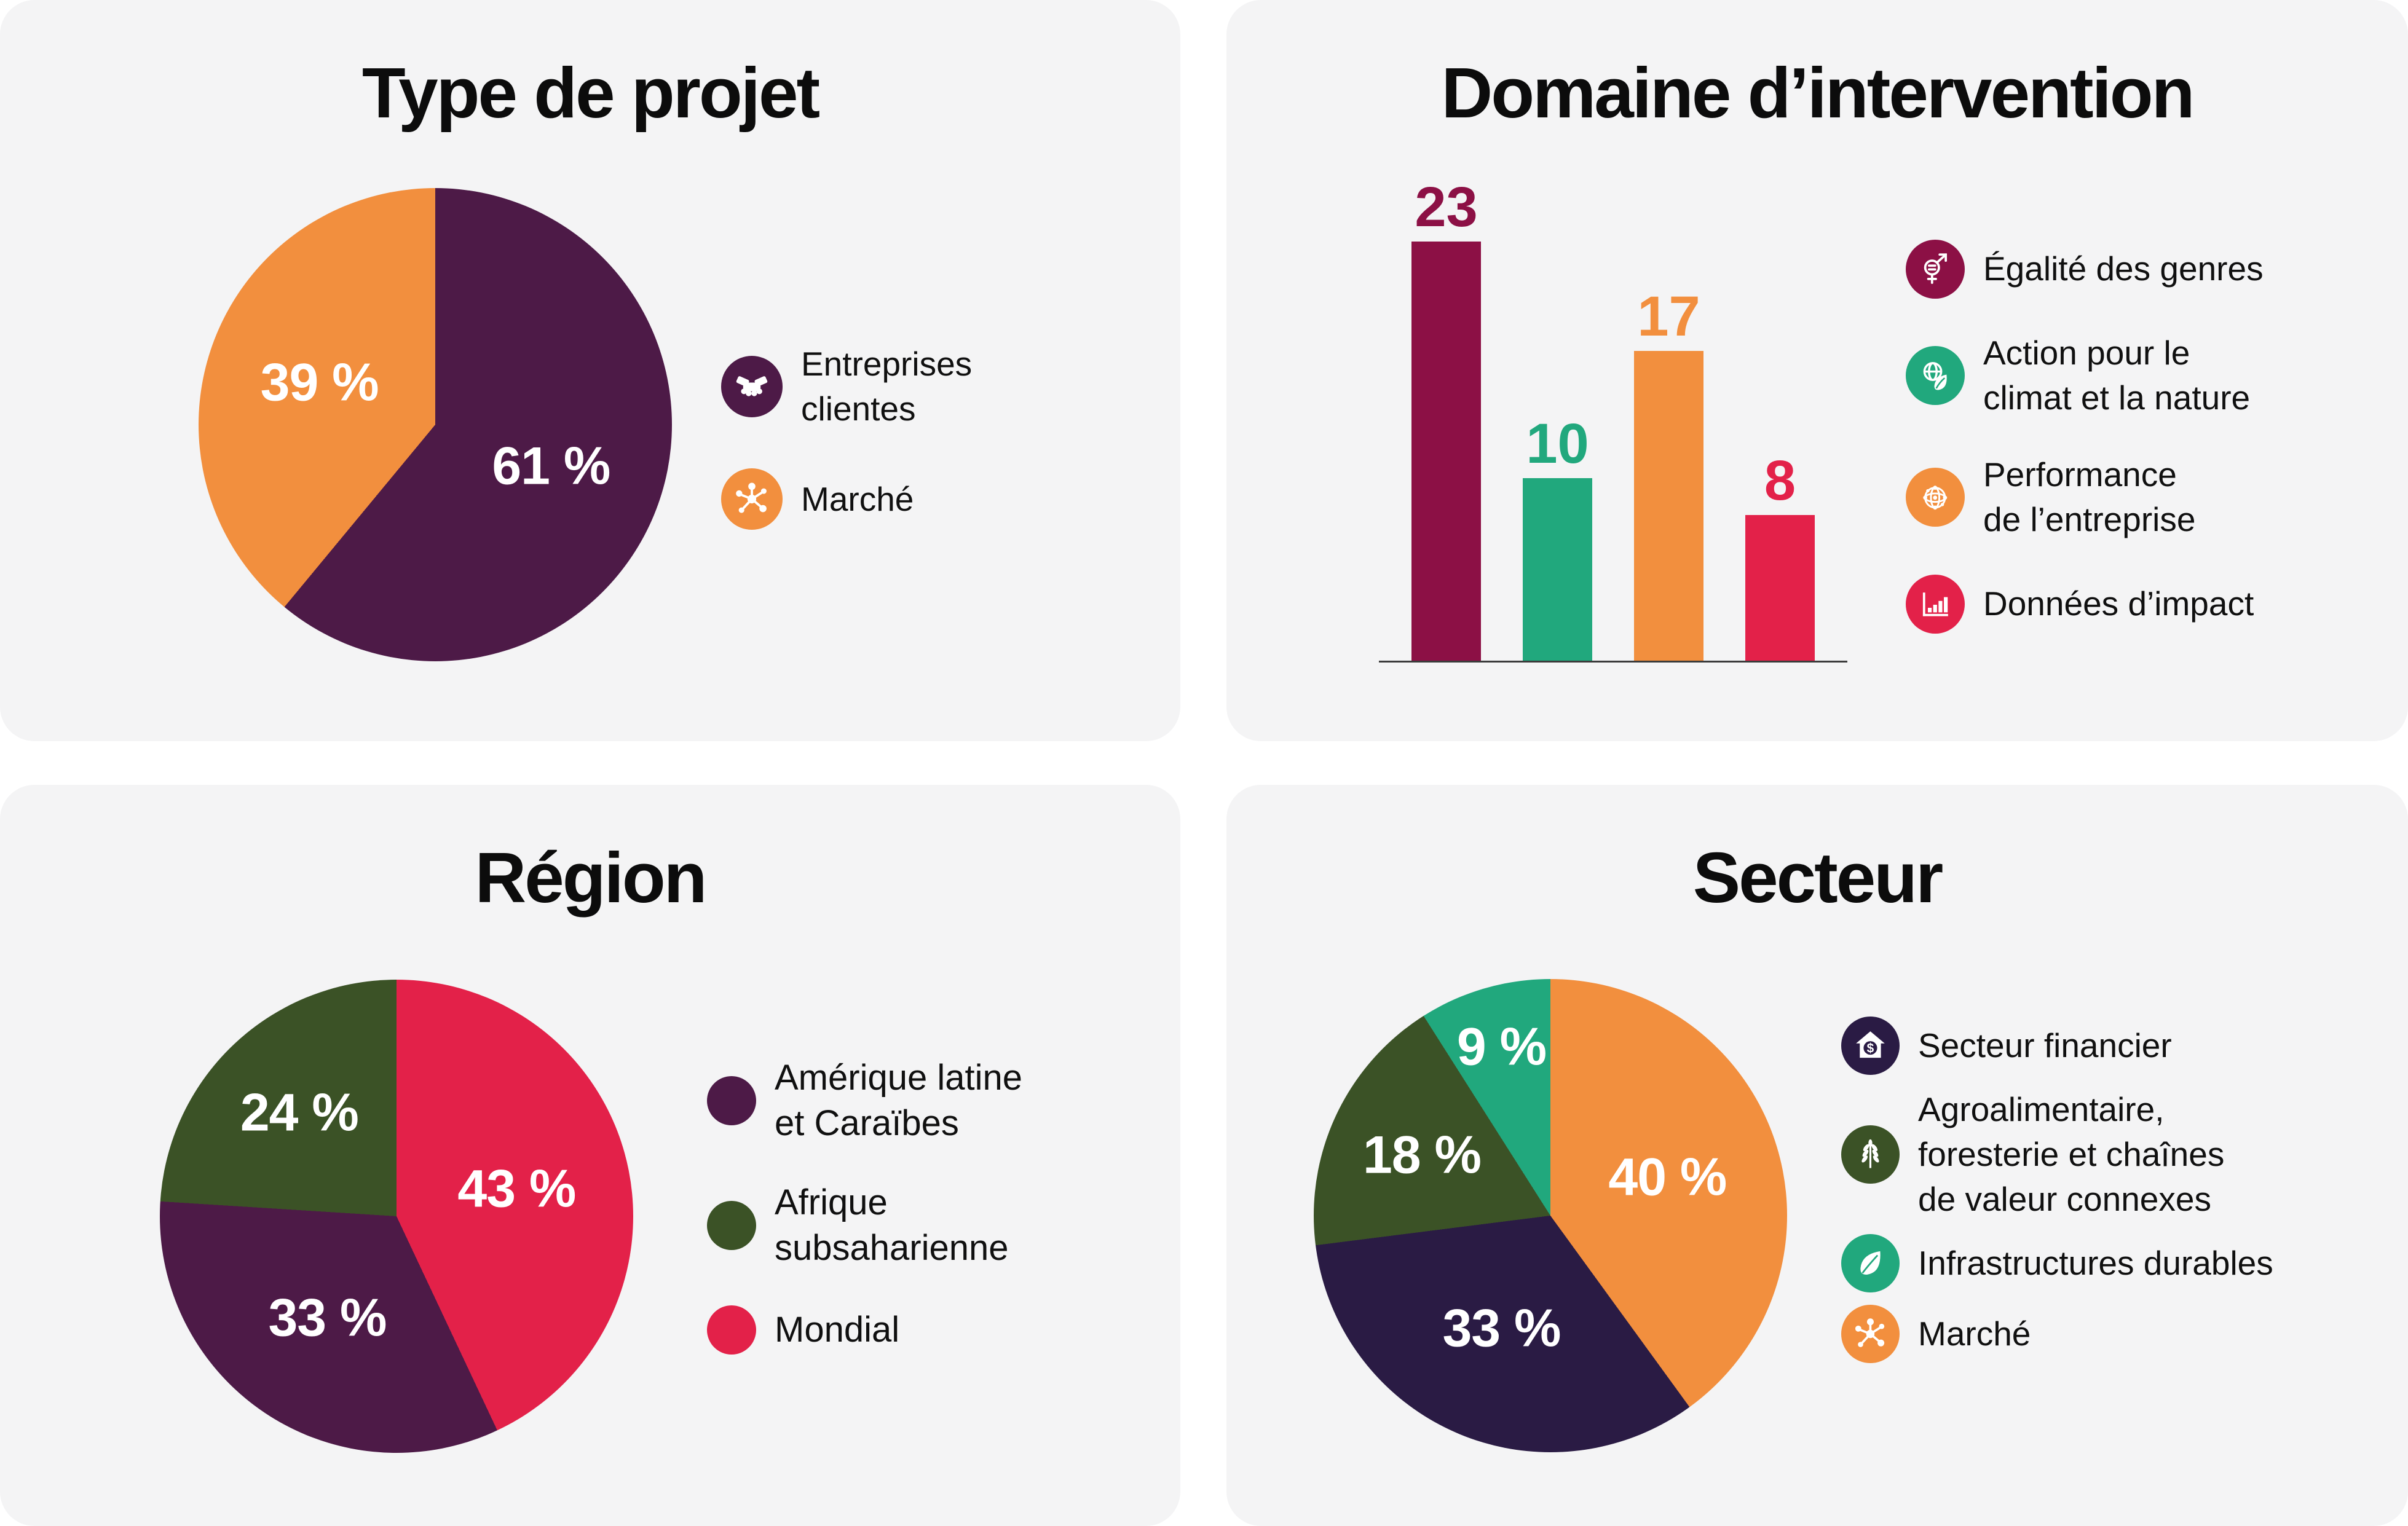 This screenshot has width=2408, height=1526. I want to click on legend-item: Afrique subsaharienne, so click(864, 1225).